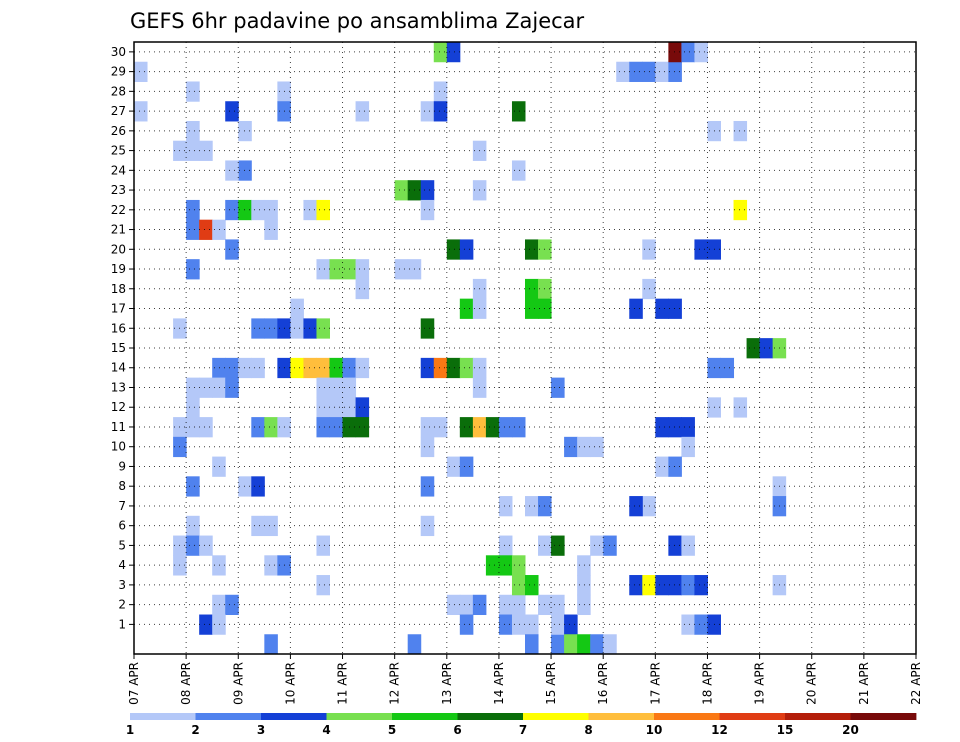  I want to click on y-tick-label: 29, so click(118, 72).